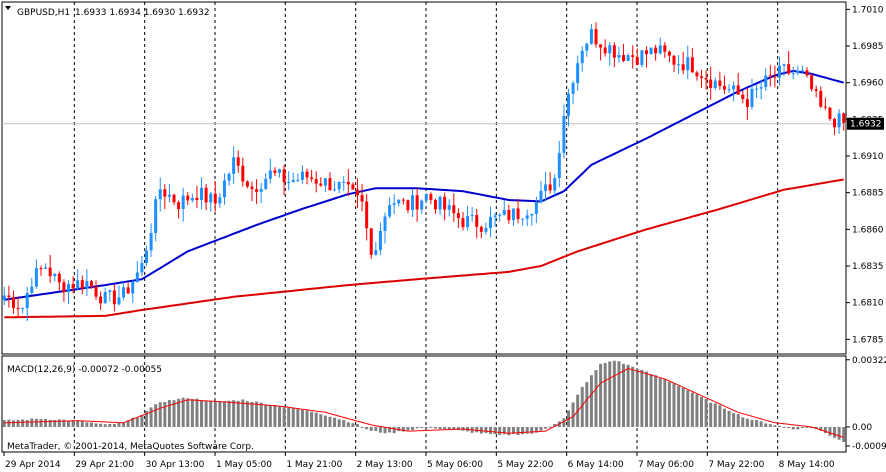 This screenshot has height=472, width=886. Describe the element at coordinates (175, 465) in the screenshot. I see `time-axis-label: 30 Apr 13:00` at that location.